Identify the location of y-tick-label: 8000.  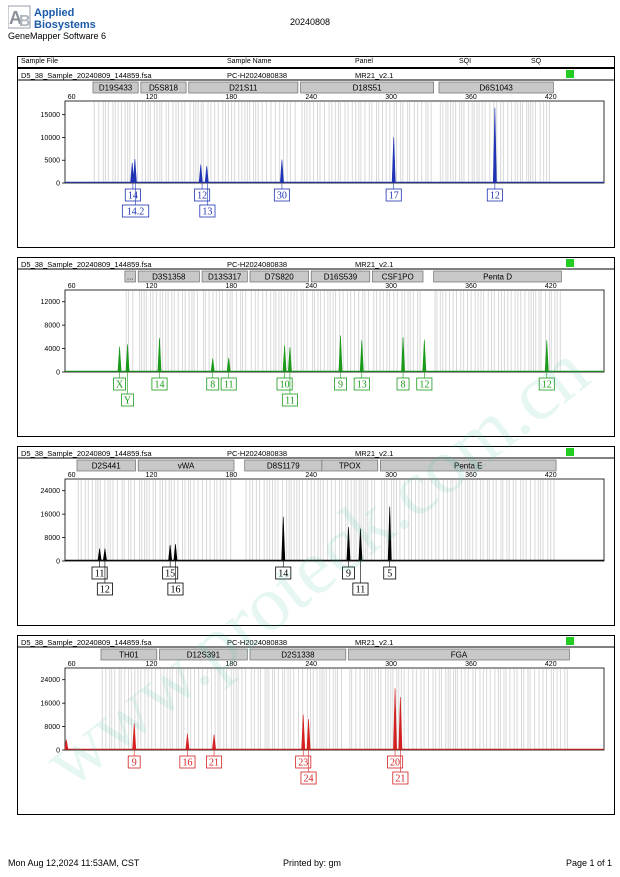
(52, 326).